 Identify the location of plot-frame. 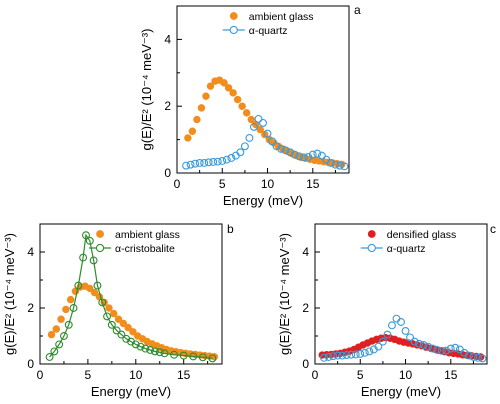
(263, 89).